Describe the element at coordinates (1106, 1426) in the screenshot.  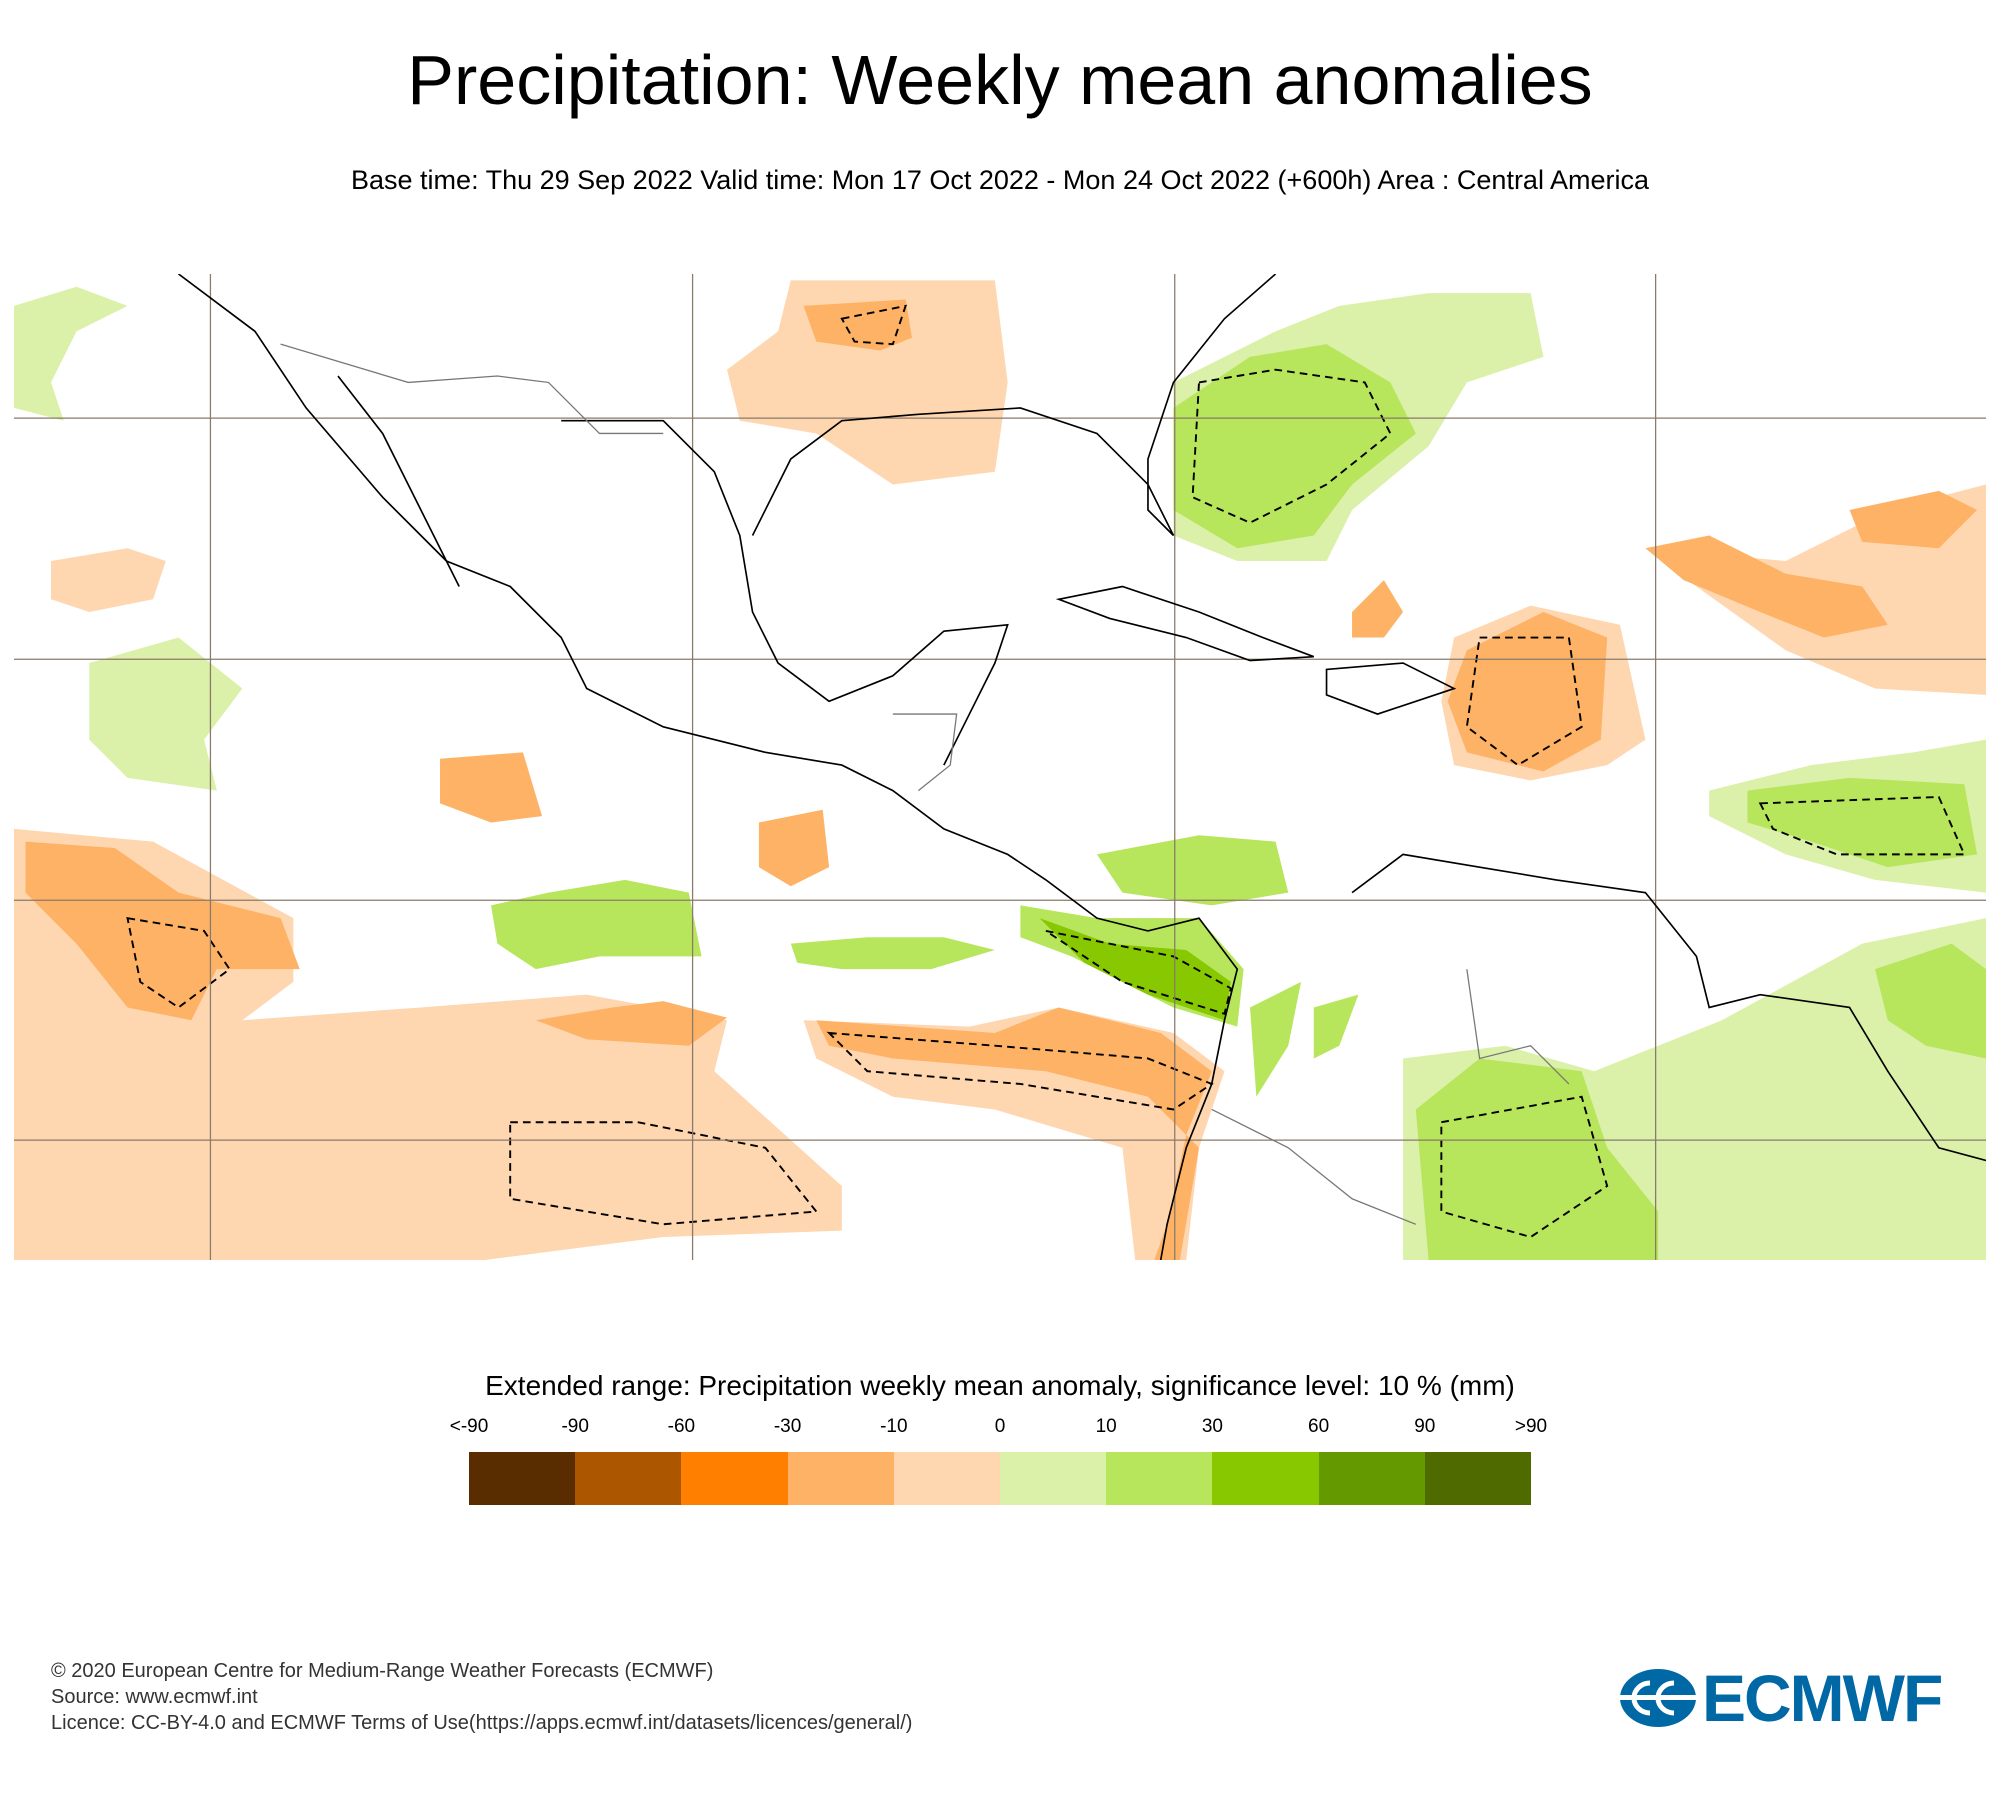
I see `legend-tick: 10` at that location.